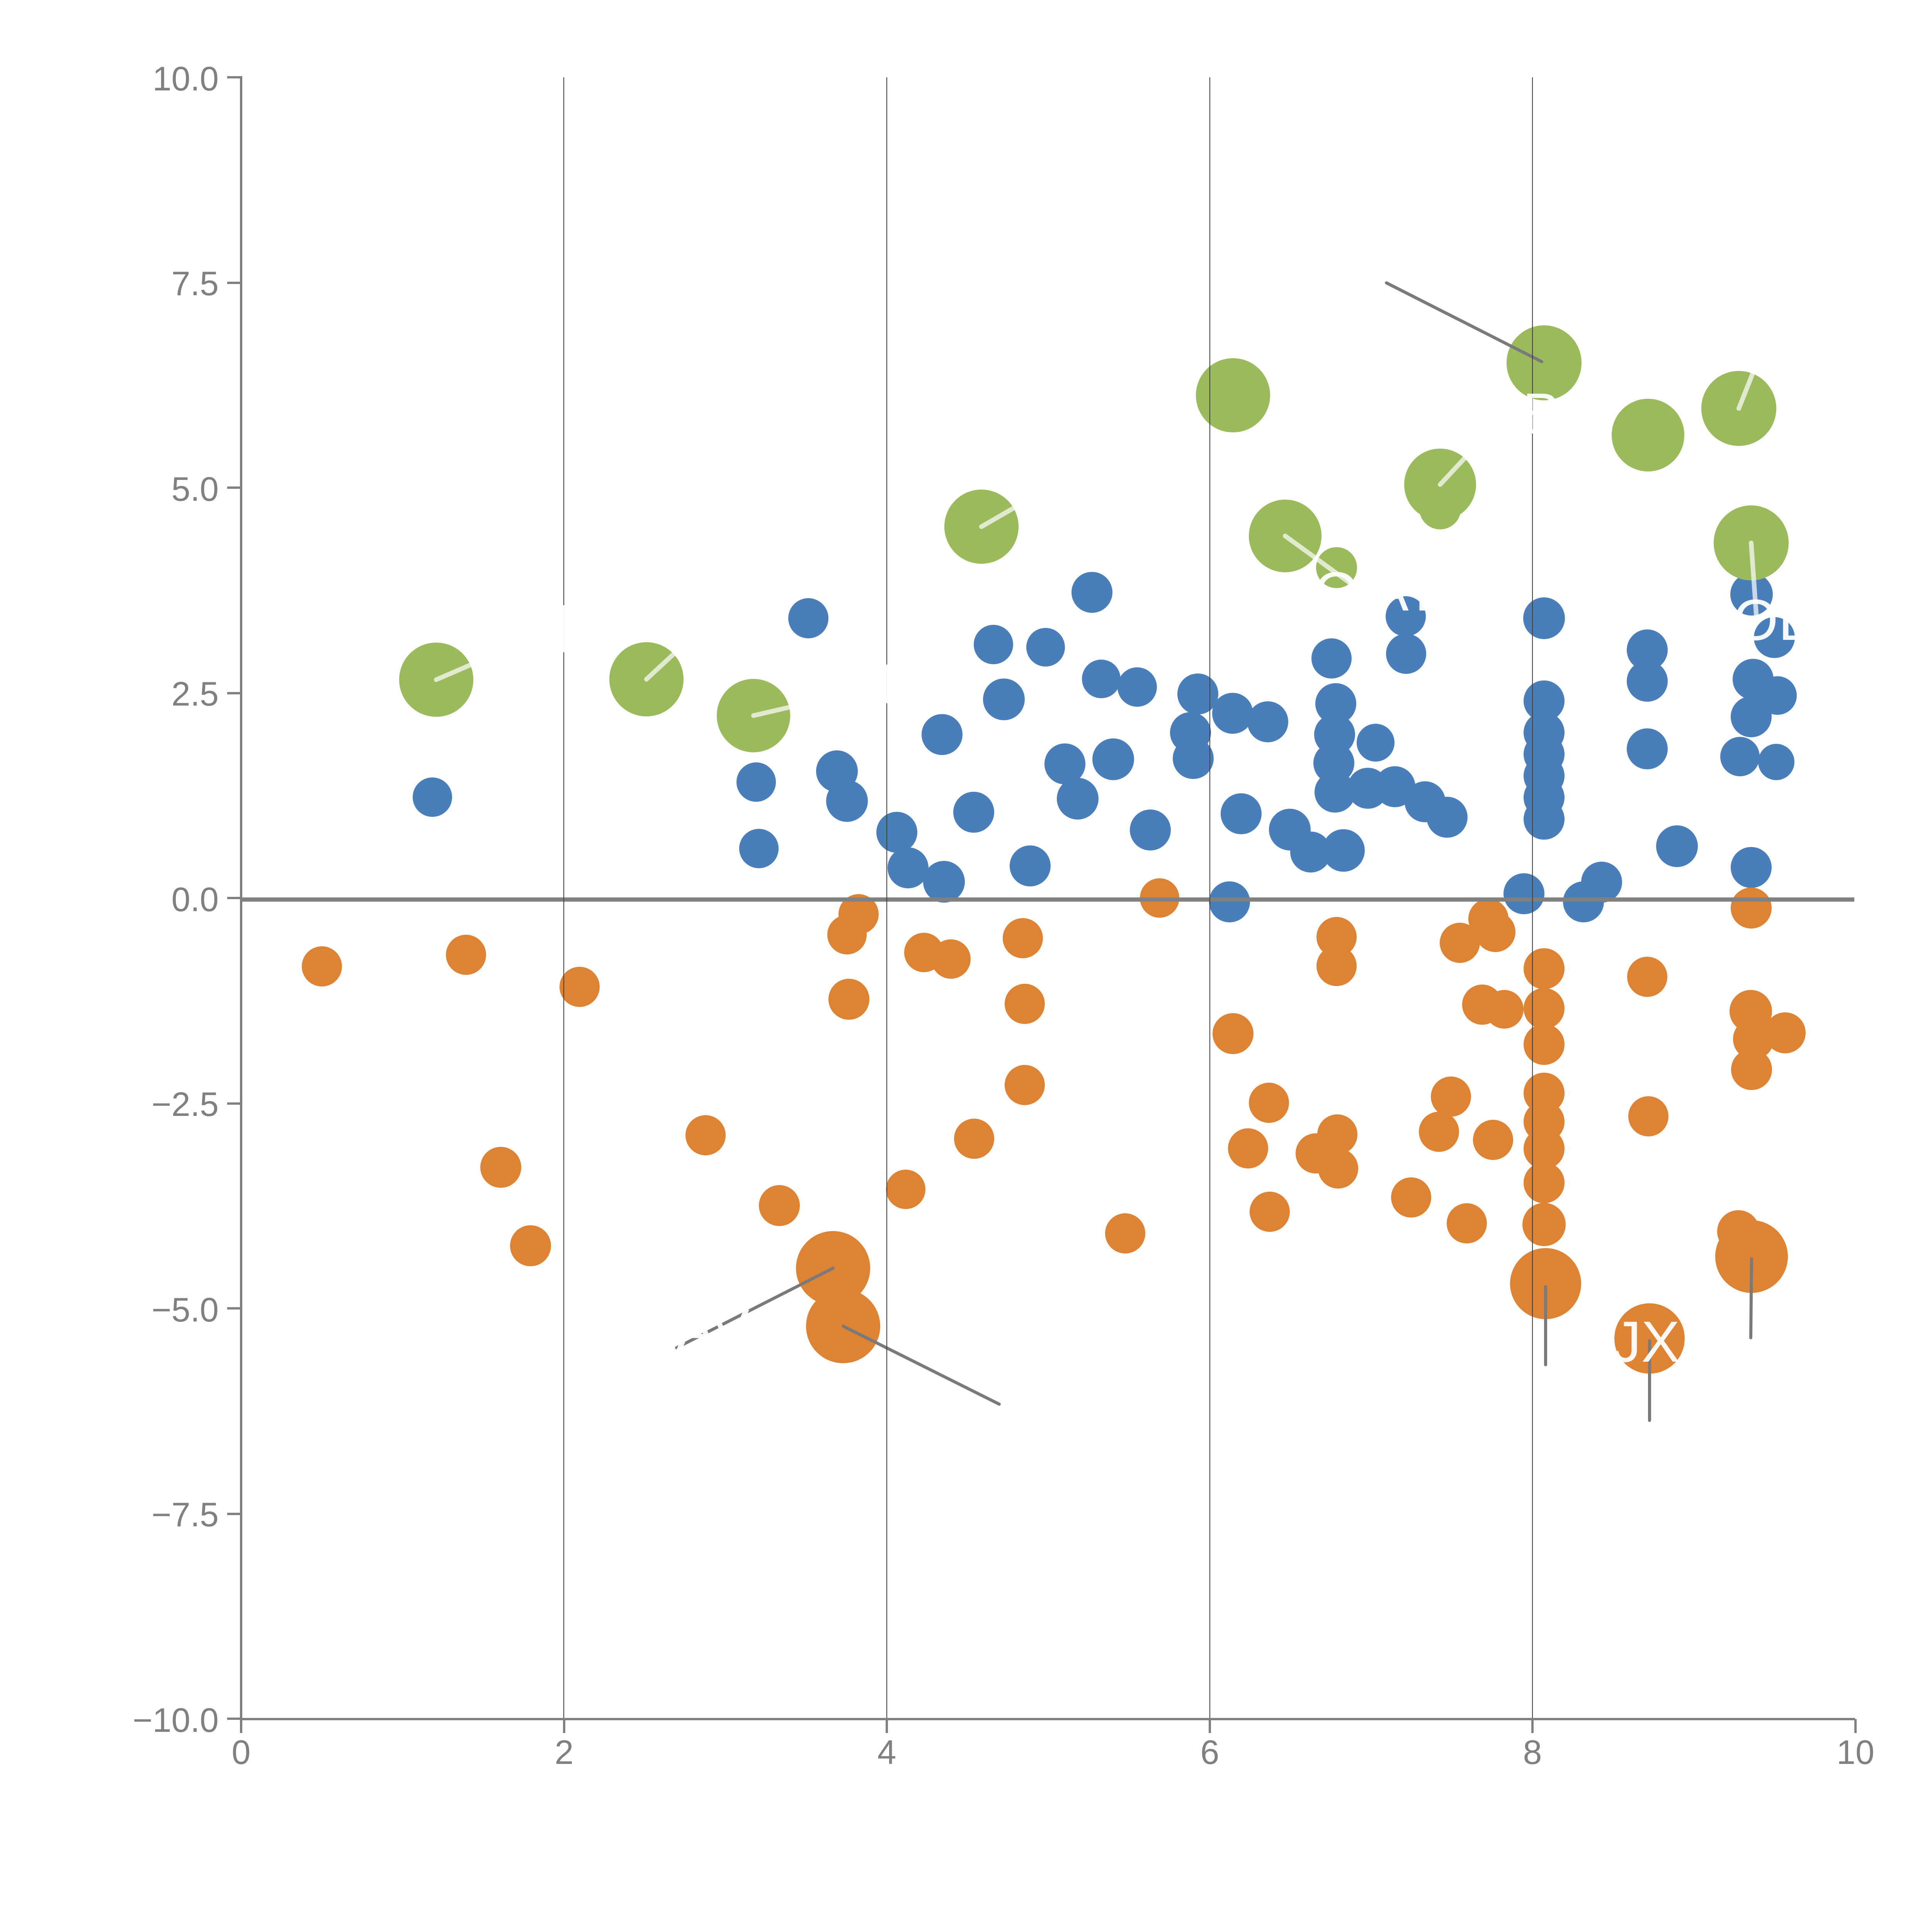  Describe the element at coordinates (185, 1515) in the screenshot. I see `svg-text: −7.5` at that location.